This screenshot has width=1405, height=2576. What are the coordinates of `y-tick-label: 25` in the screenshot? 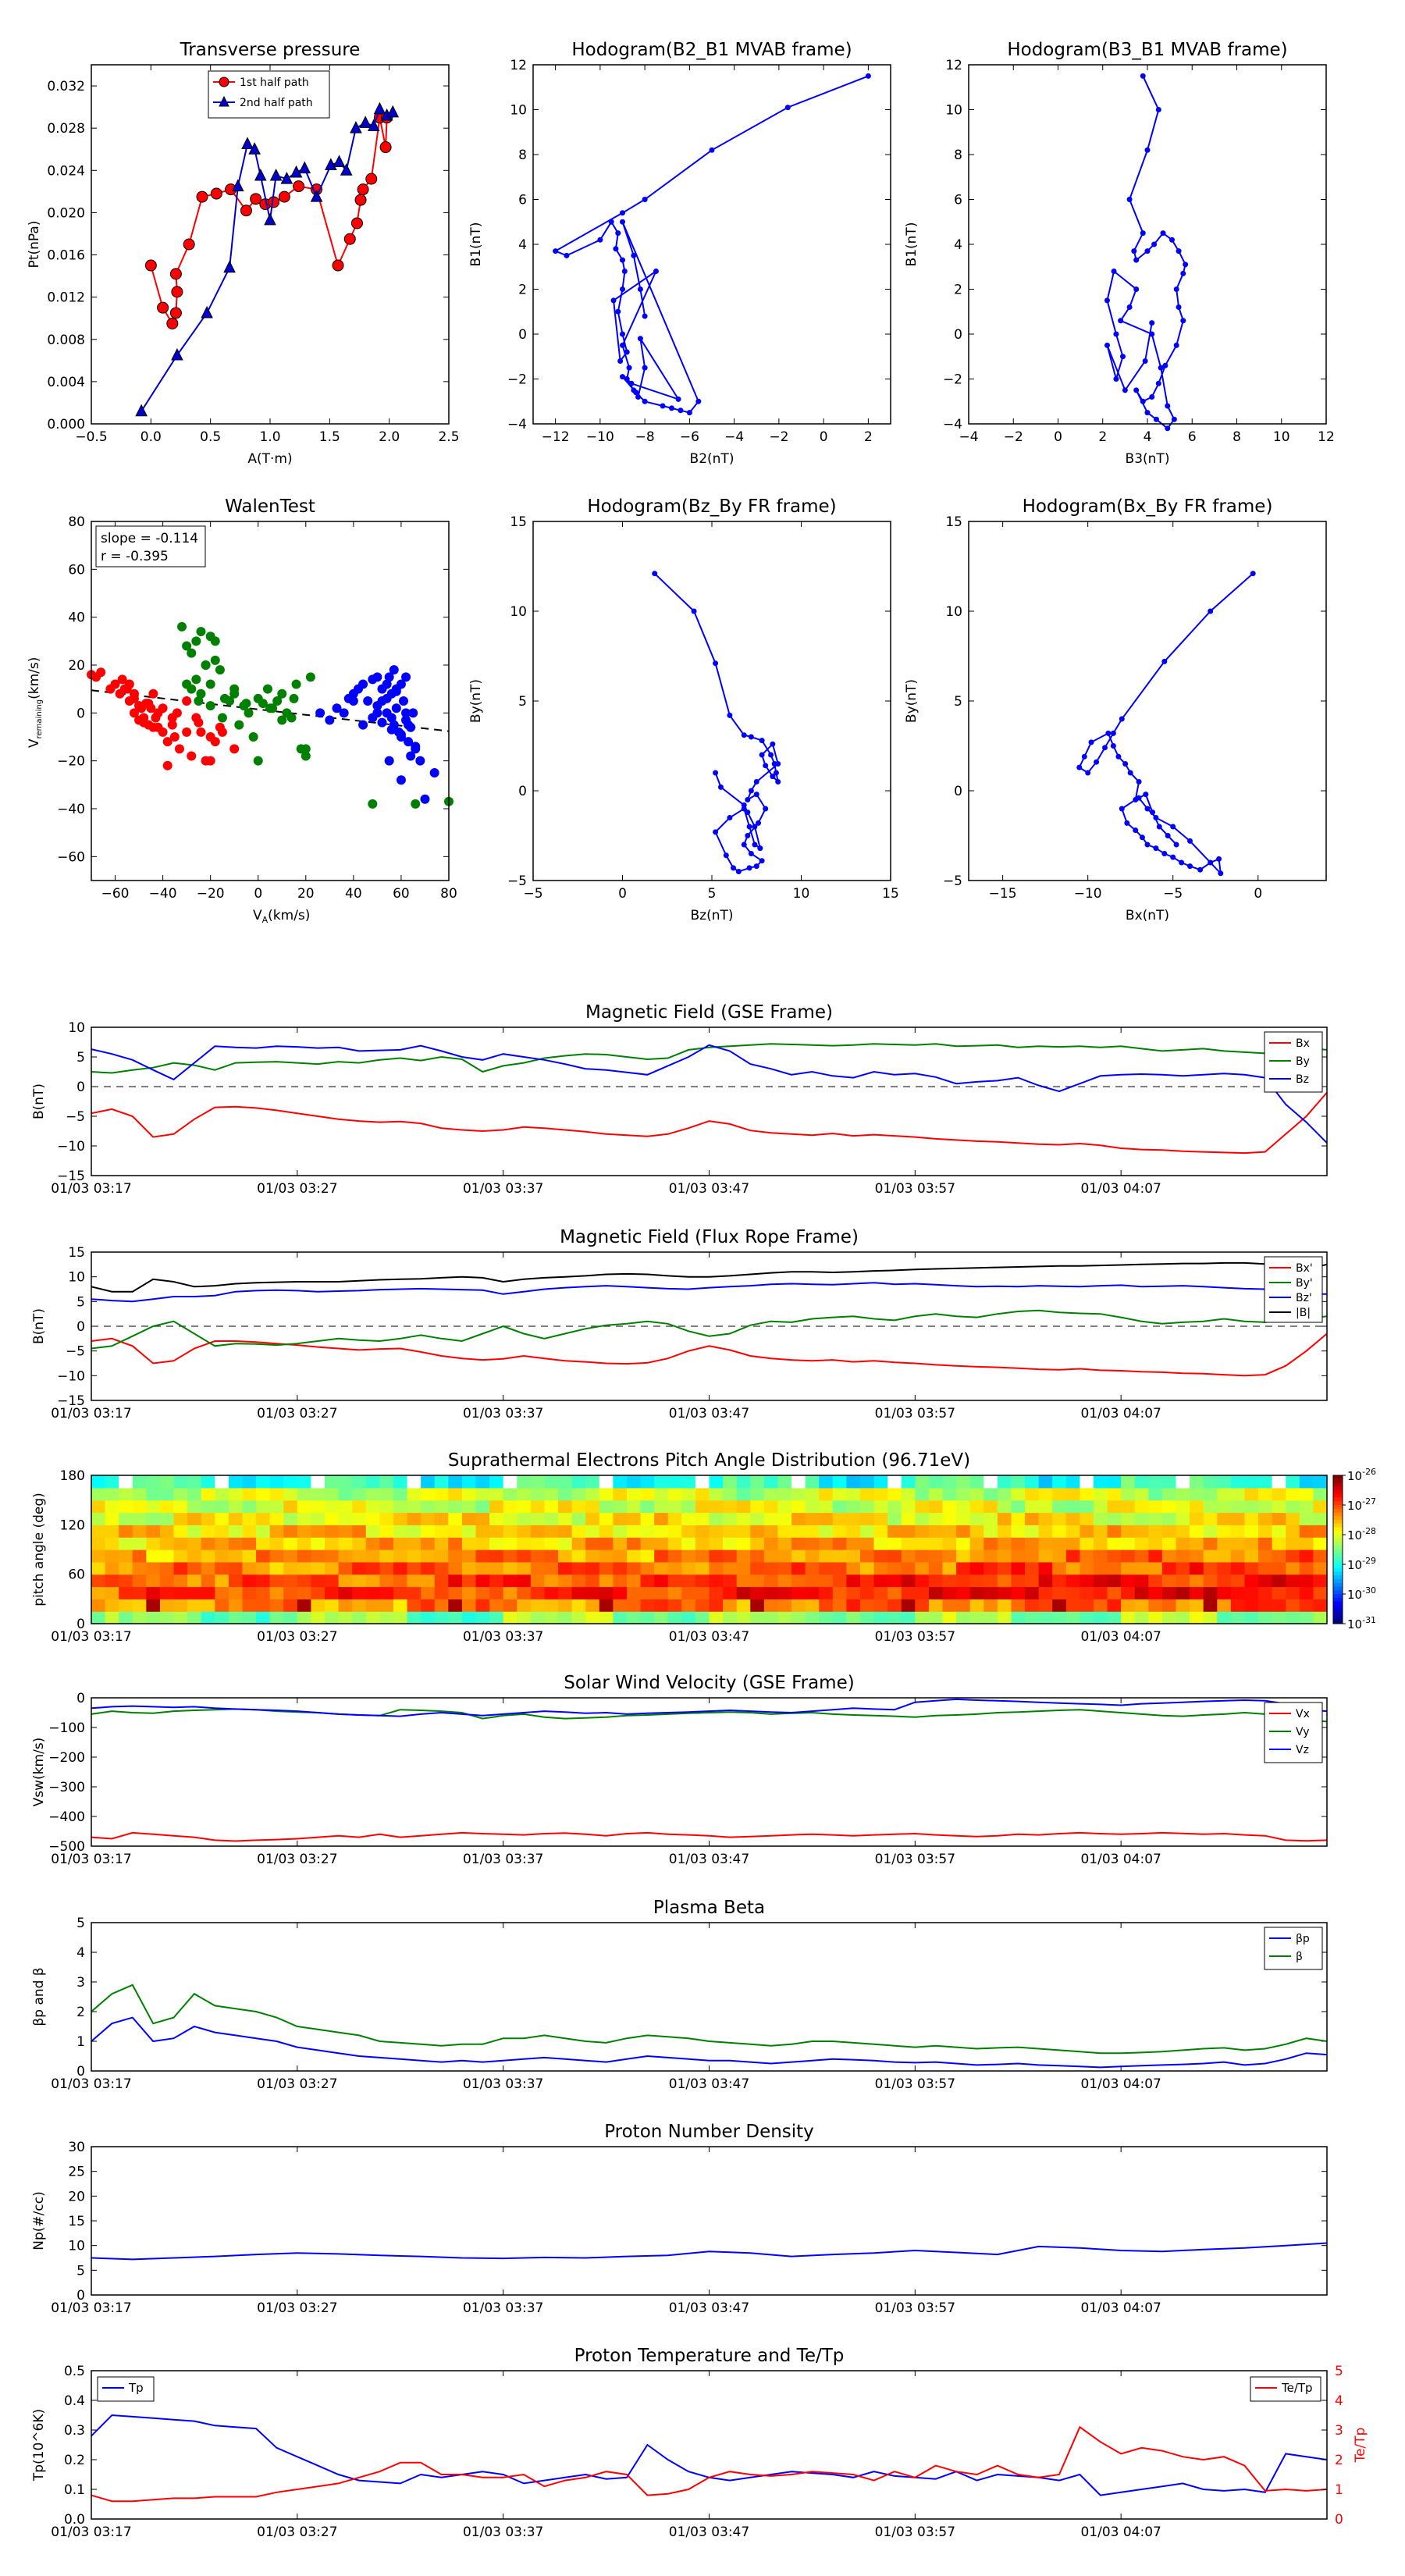 It's located at (76, 2172).